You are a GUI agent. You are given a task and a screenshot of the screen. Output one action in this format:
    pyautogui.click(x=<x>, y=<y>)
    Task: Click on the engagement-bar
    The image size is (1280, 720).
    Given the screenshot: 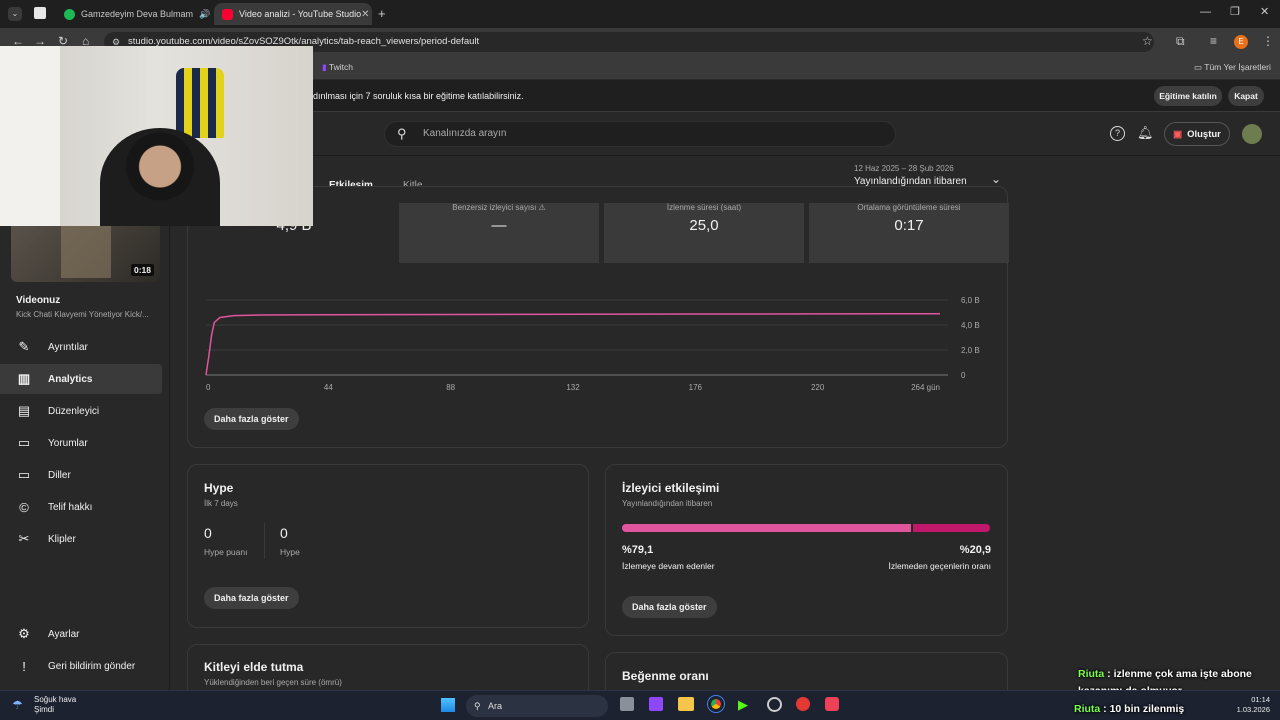 What is the action you would take?
    pyautogui.click(x=806, y=528)
    